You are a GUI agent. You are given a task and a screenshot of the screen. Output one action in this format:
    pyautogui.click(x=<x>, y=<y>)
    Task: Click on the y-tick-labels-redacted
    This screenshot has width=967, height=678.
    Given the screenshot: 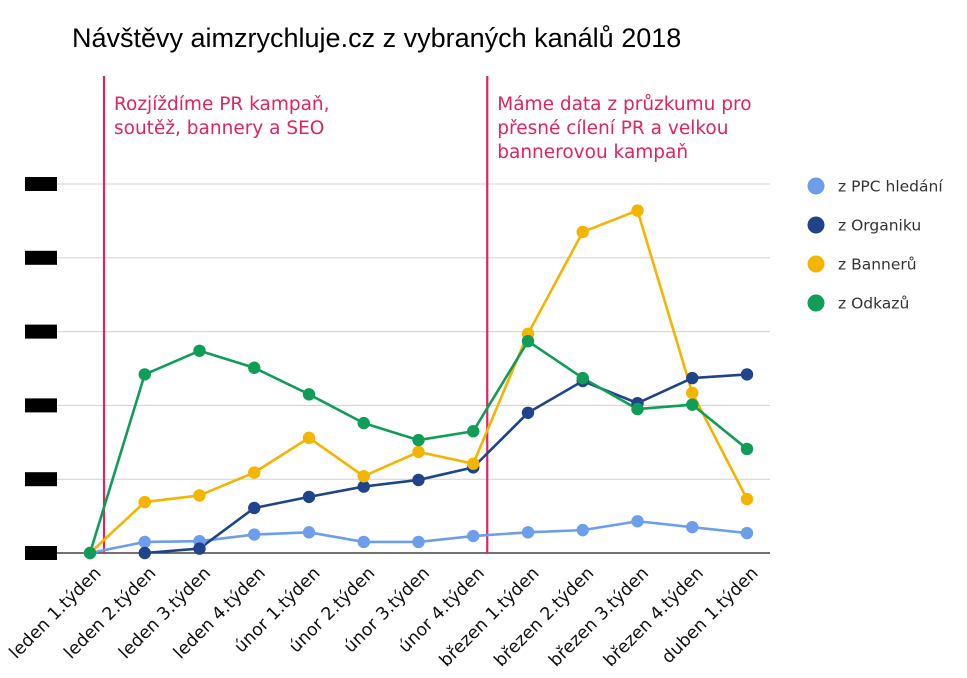 What is the action you would take?
    pyautogui.click(x=41, y=368)
    